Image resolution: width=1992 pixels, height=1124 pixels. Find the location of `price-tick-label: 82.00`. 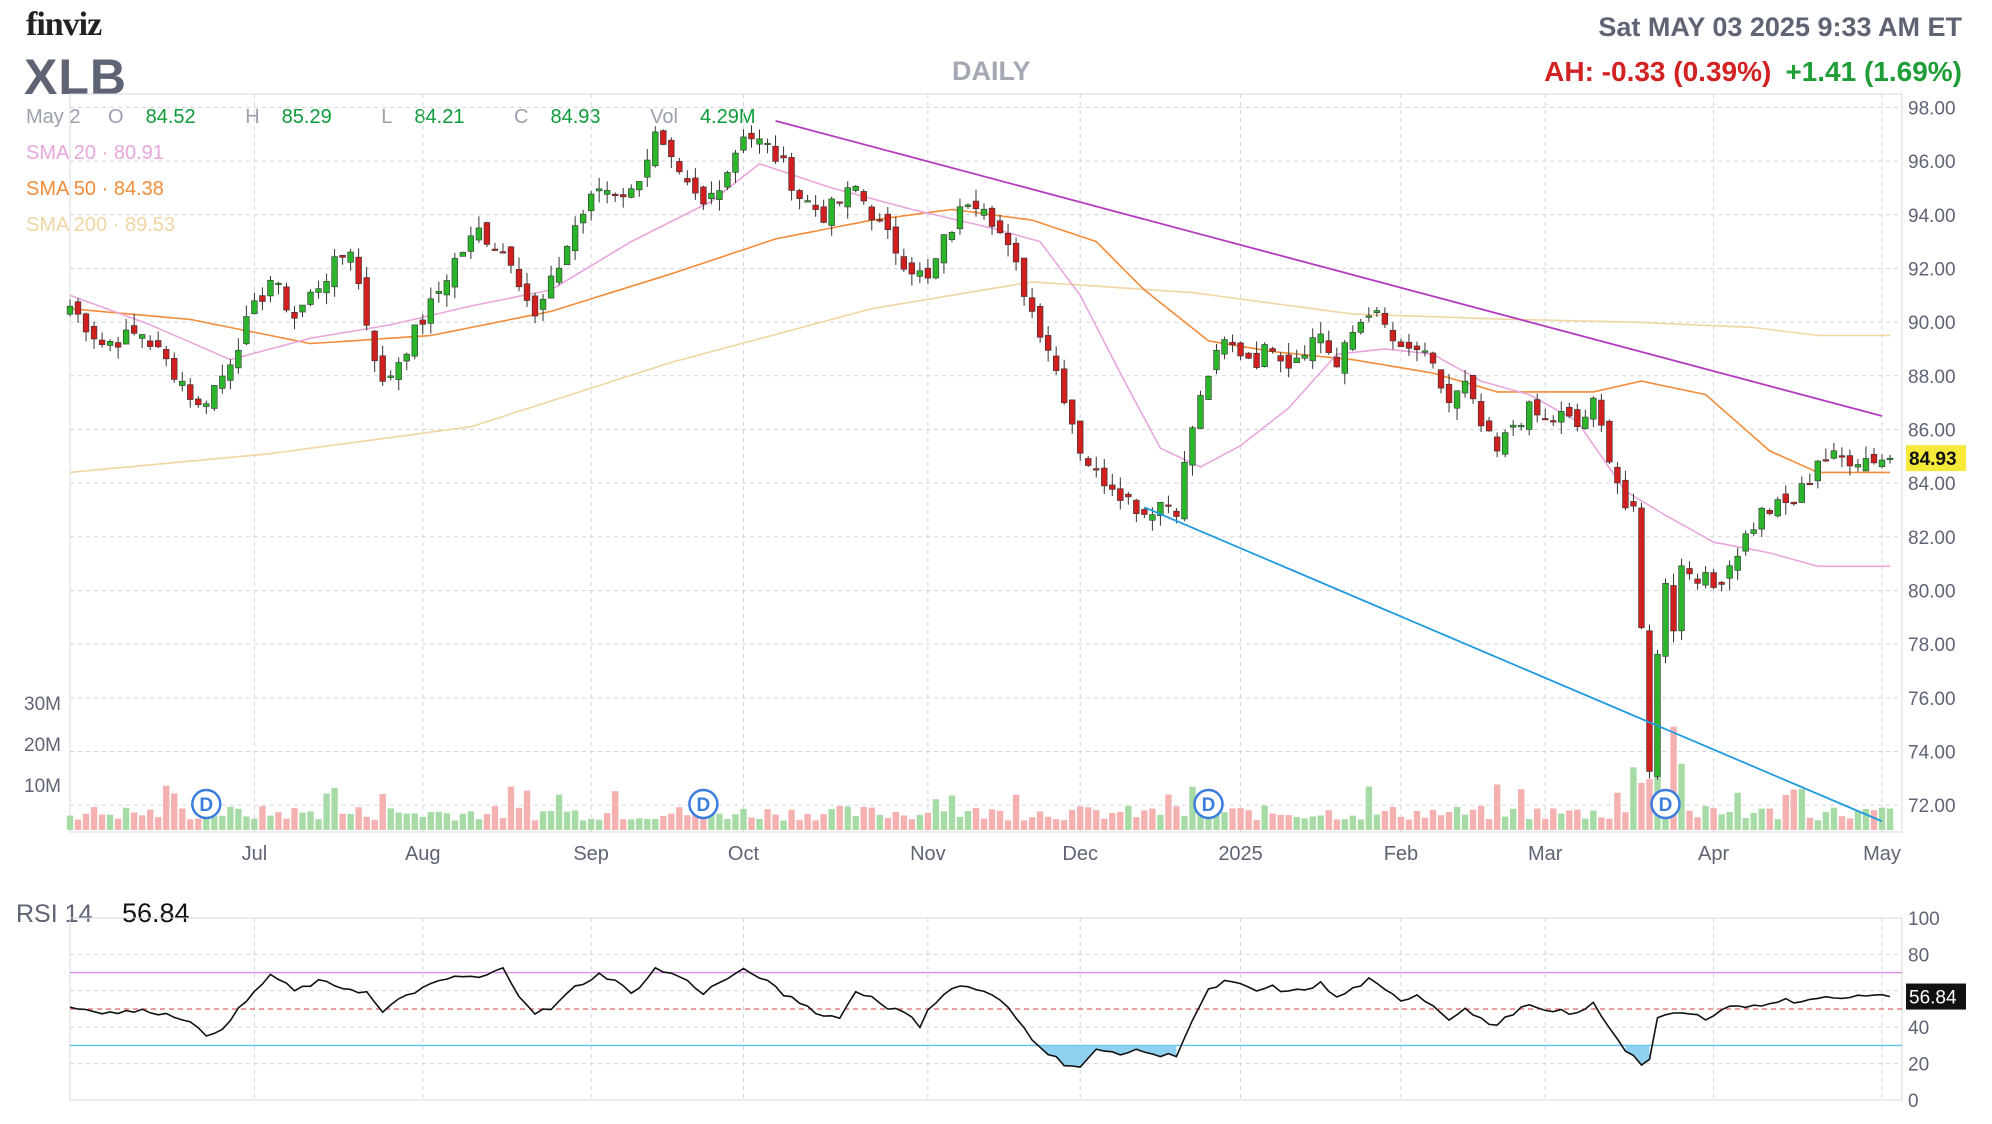

price-tick-label: 82.00 is located at coordinates (1932, 538).